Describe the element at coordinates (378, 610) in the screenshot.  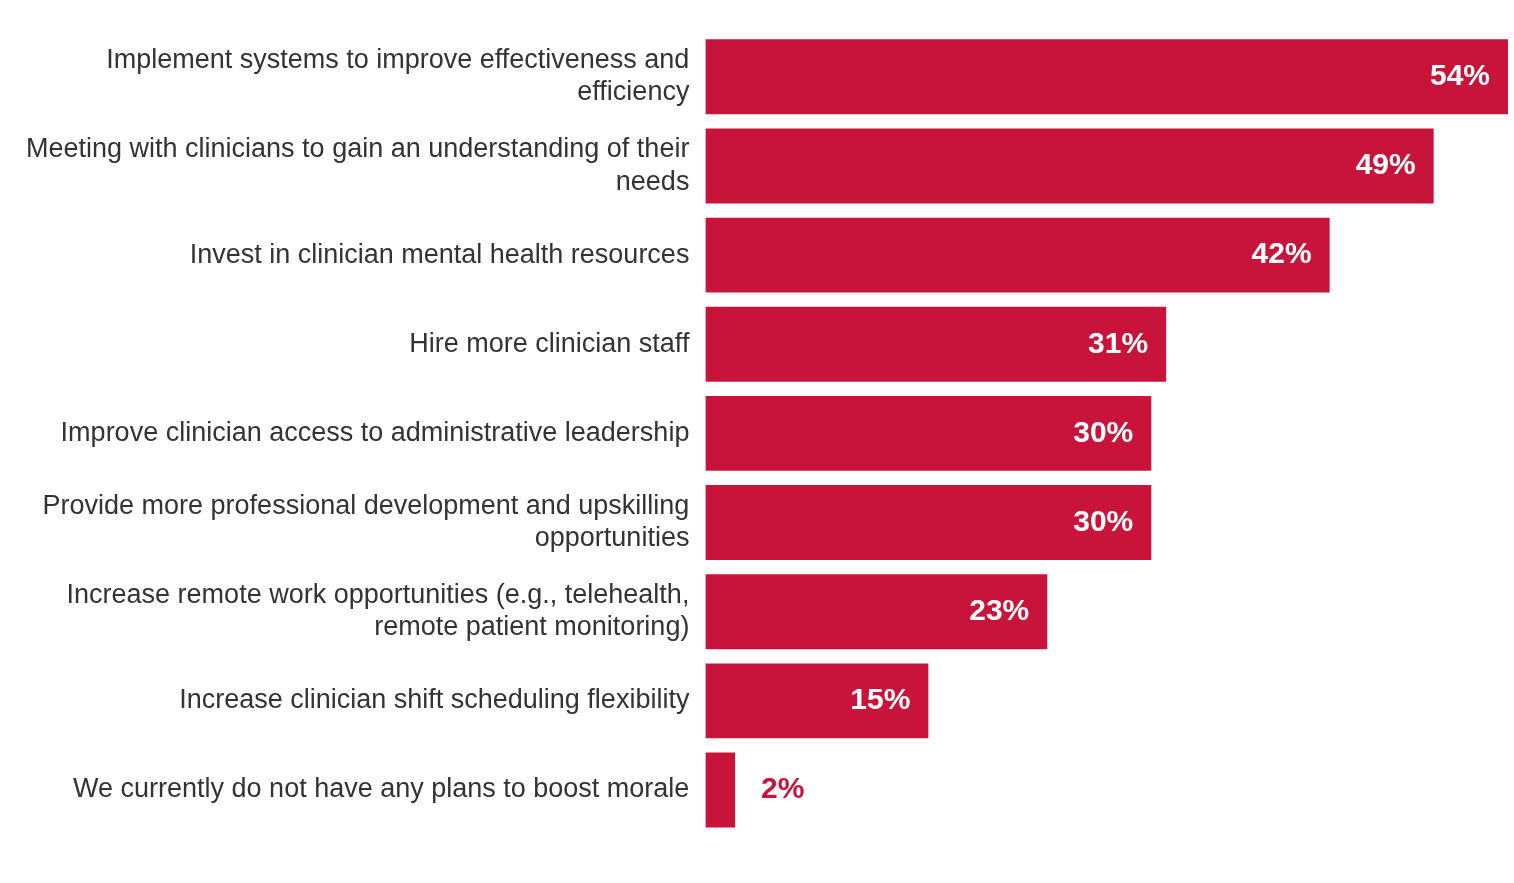
I see `y-tick-label: Increase remote work opportunities (e.g., telehealth, remote patient monitoring)` at that location.